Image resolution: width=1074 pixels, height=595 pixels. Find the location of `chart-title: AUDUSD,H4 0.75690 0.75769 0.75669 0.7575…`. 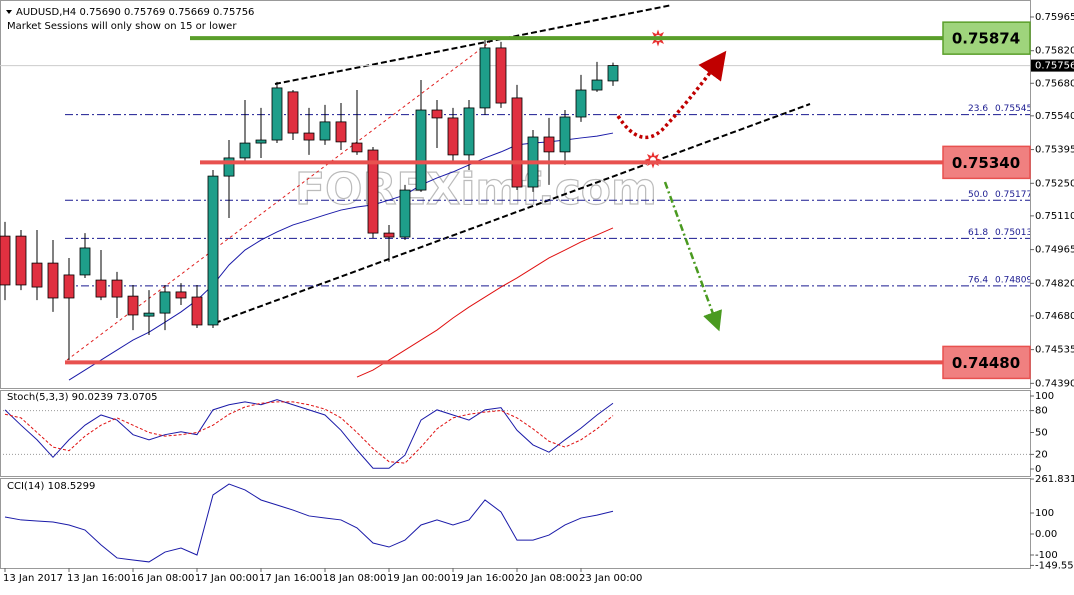

chart-title: AUDUSD,H4 0.75690 0.75769 0.75669 0.7575… is located at coordinates (135, 12).